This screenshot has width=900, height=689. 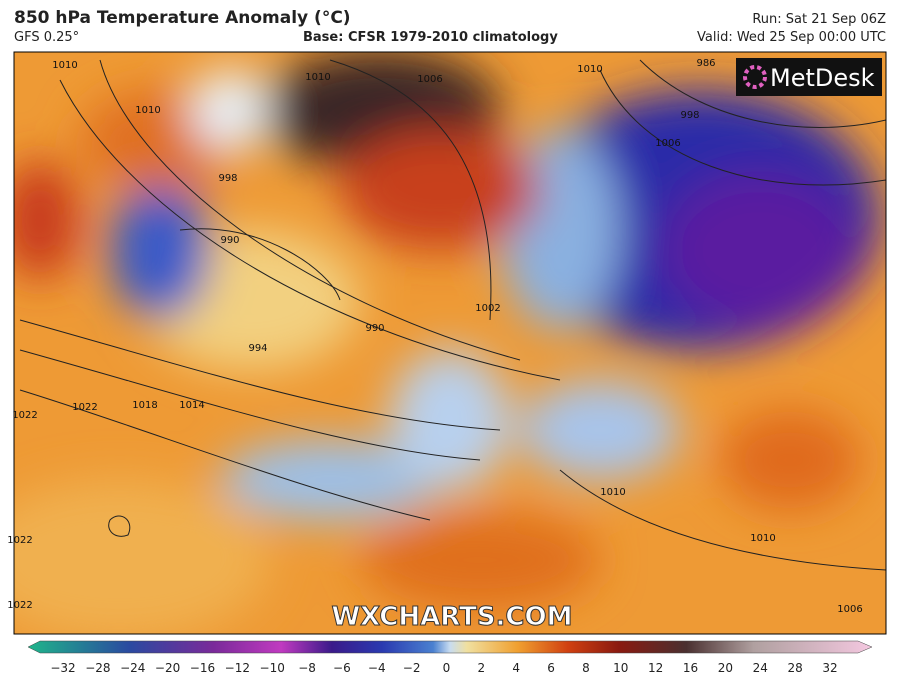 I want to click on colorbar-label: −32, so click(x=62, y=668).